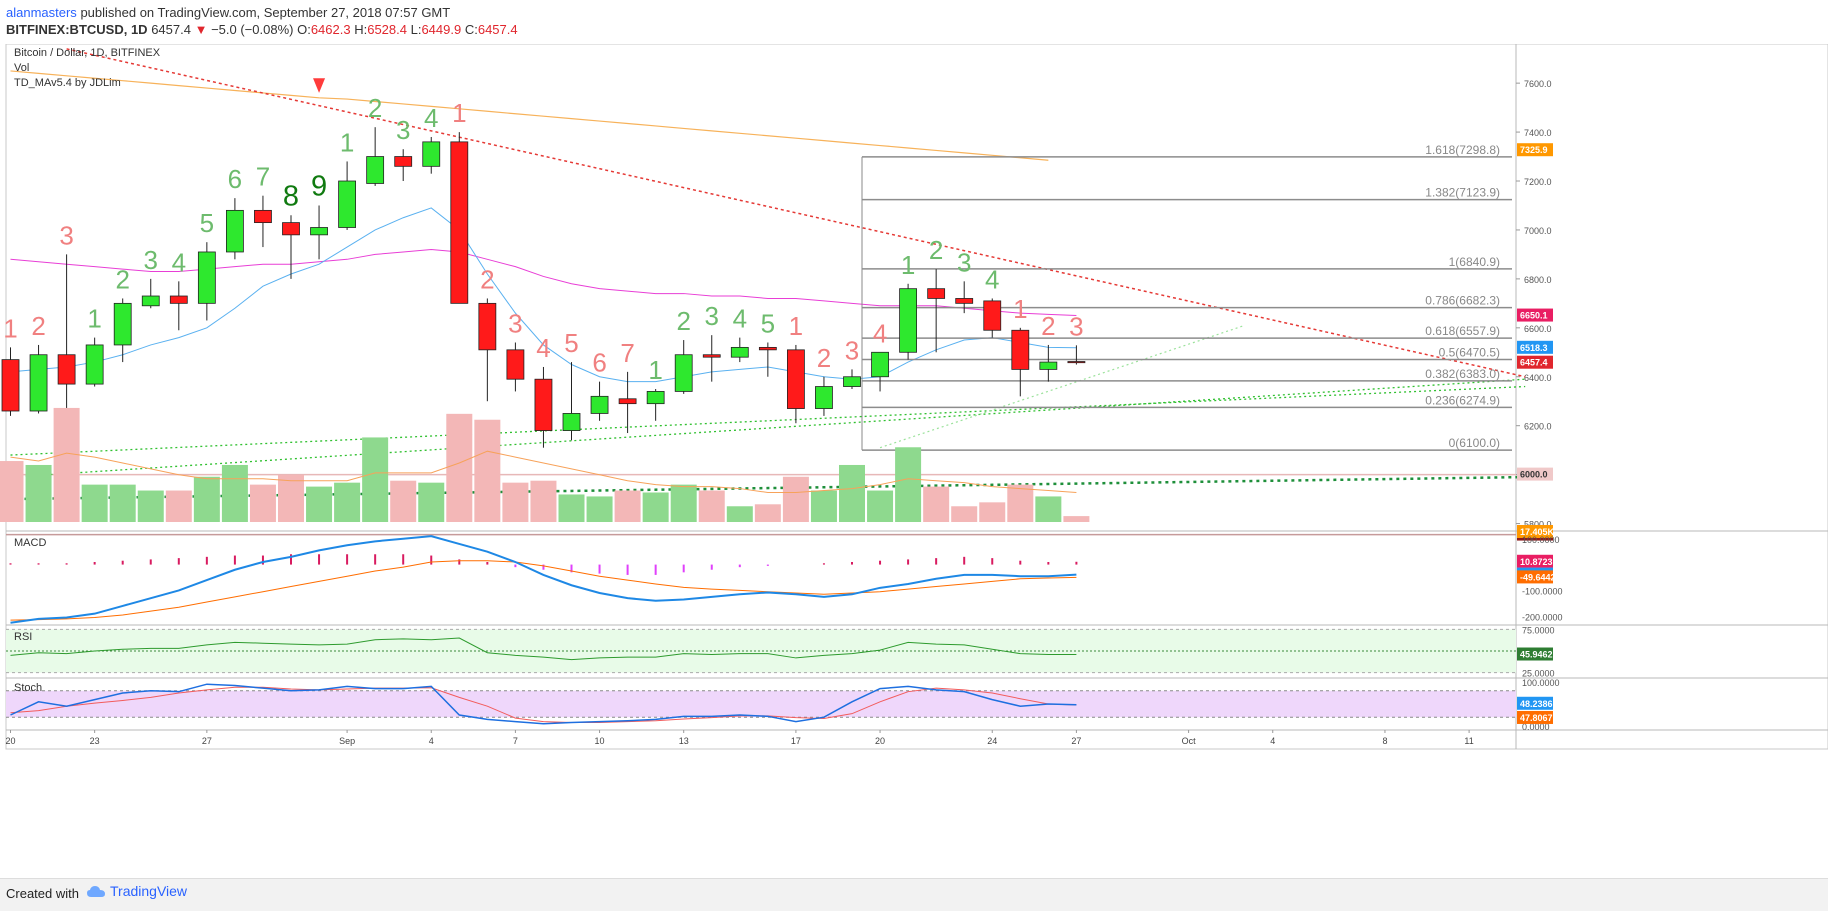 Image resolution: width=1828 pixels, height=911 pixels. What do you see at coordinates (796, 741) in the screenshot?
I see `date-tick-label: 17` at bounding box center [796, 741].